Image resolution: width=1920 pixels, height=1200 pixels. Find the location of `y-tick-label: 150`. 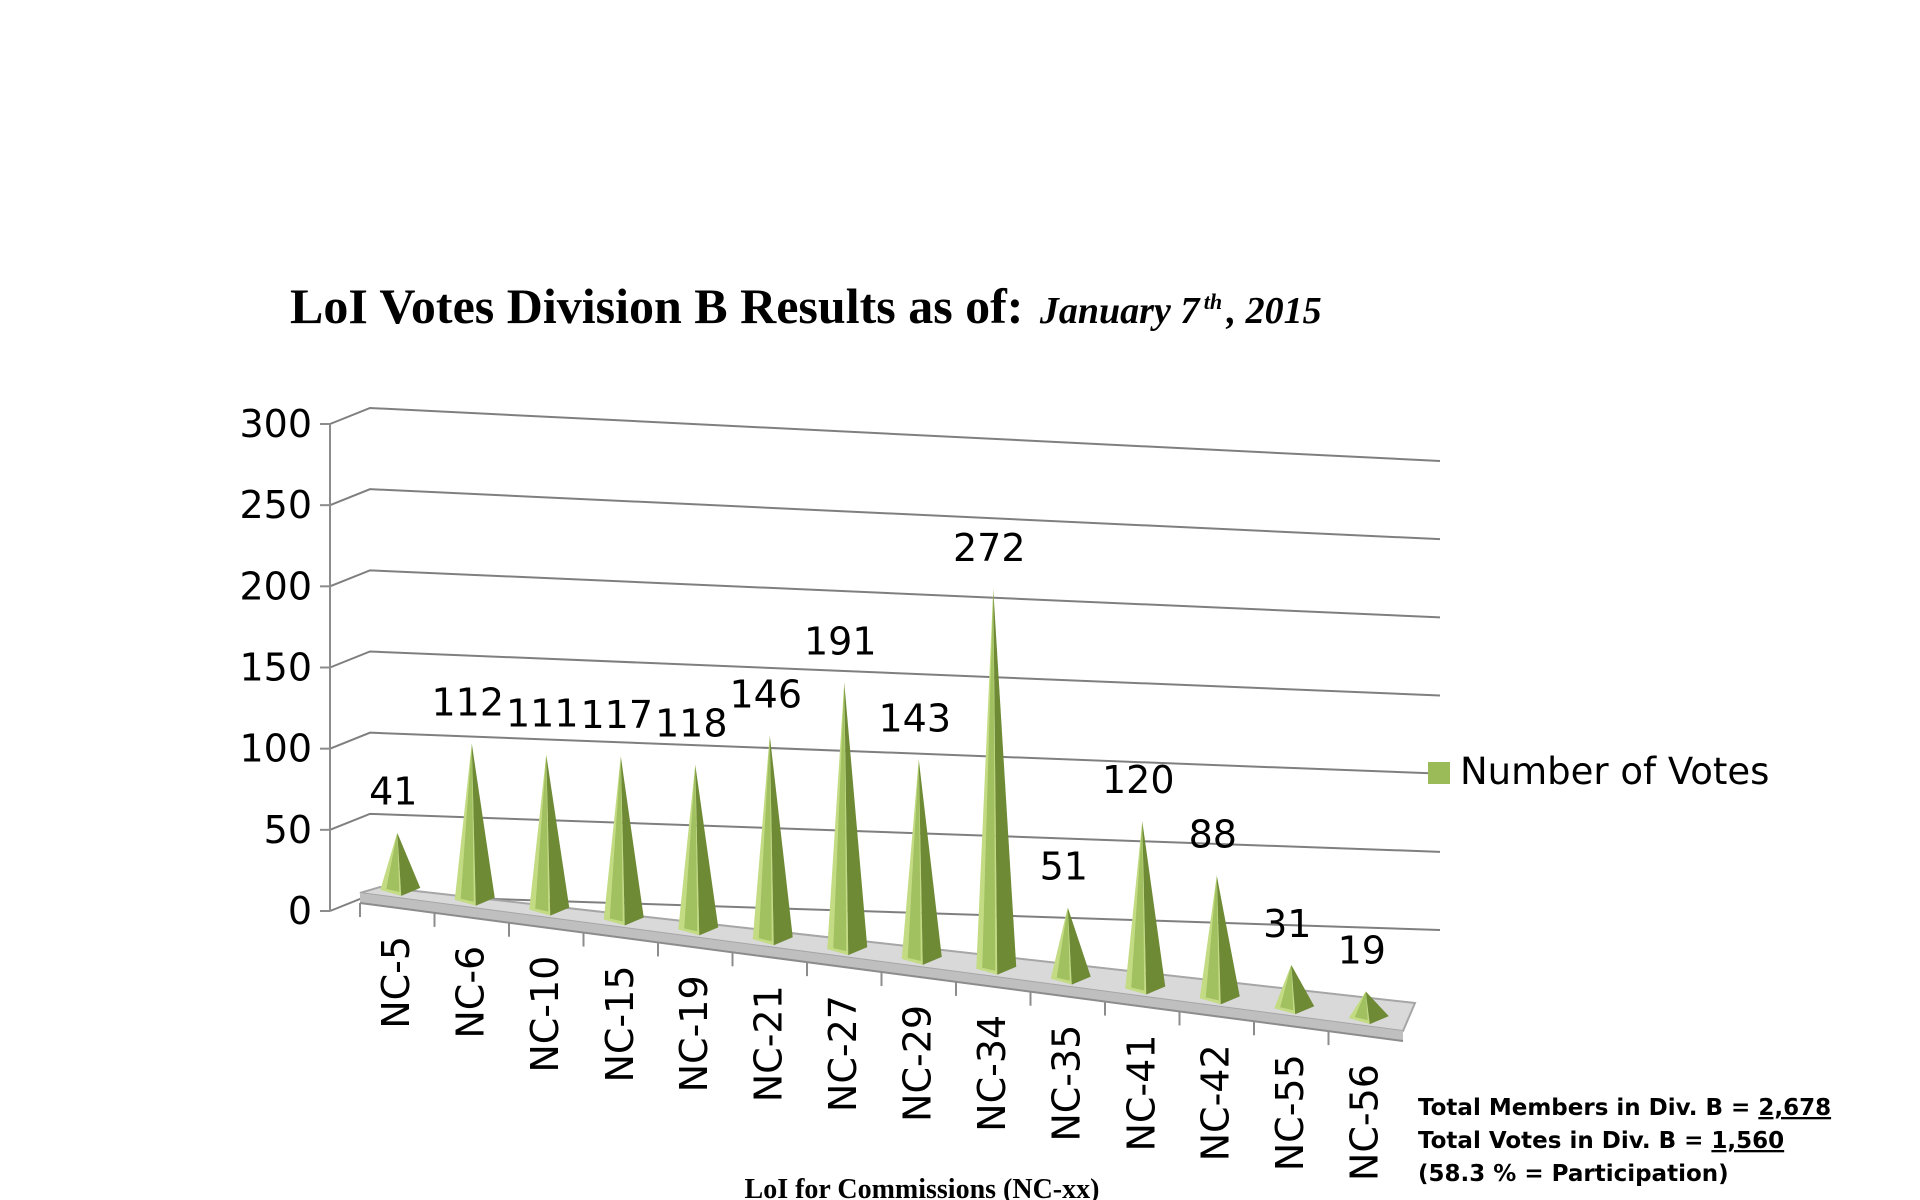

y-tick-label: 150 is located at coordinates (275, 668).